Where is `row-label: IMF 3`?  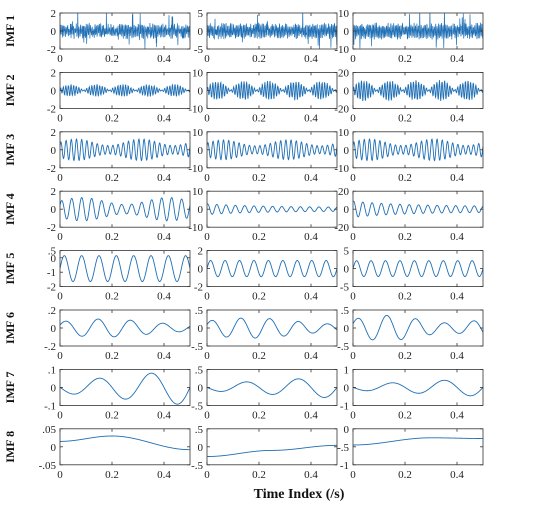 row-label: IMF 3 is located at coordinates (10, 150).